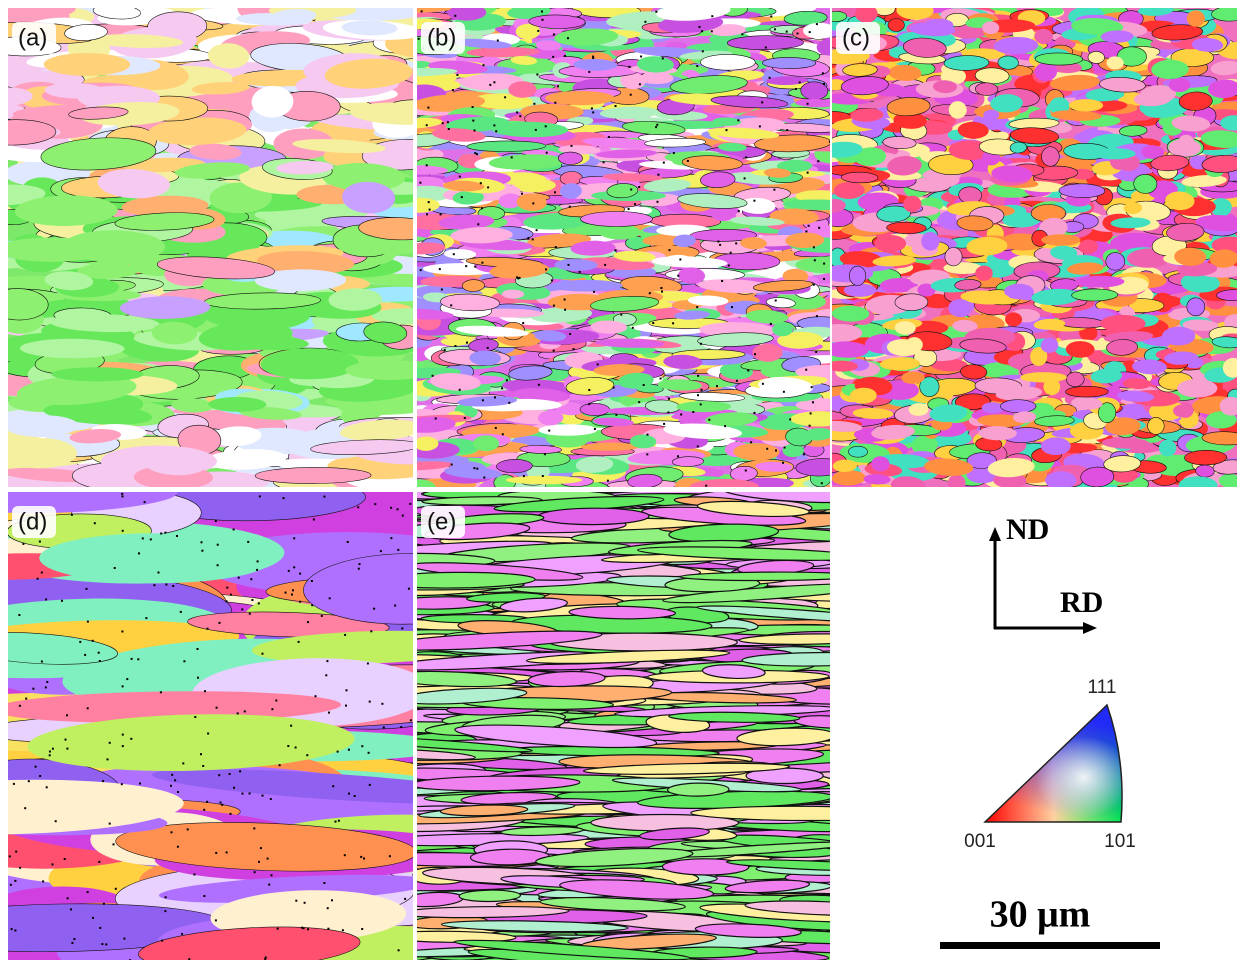 The width and height of the screenshot is (1237, 965). Describe the element at coordinates (441, 37) in the screenshot. I see `panel-label-text: (b)` at that location.